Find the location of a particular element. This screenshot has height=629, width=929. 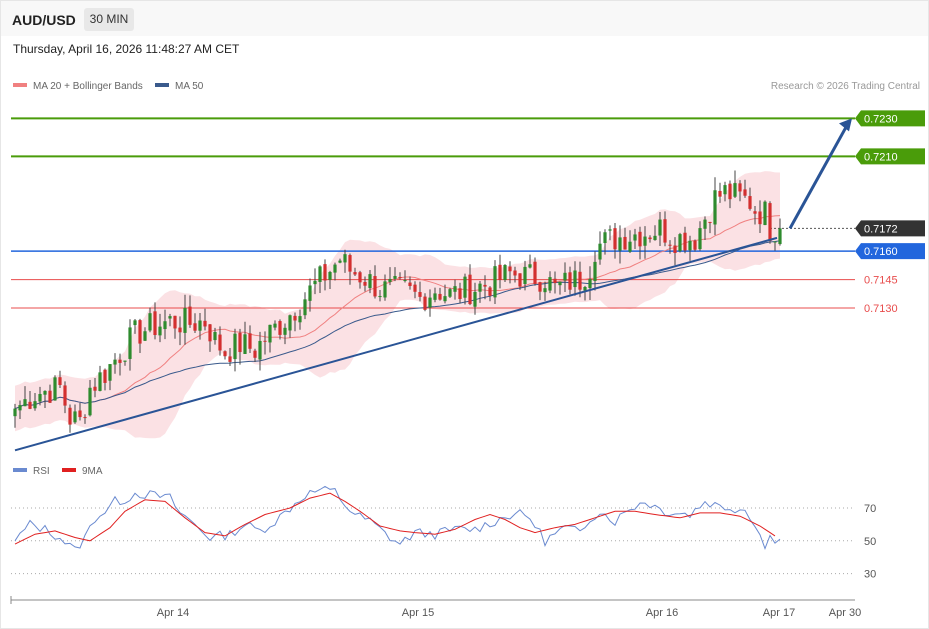

timeframe-button: 30 MIN is located at coordinates (109, 19).